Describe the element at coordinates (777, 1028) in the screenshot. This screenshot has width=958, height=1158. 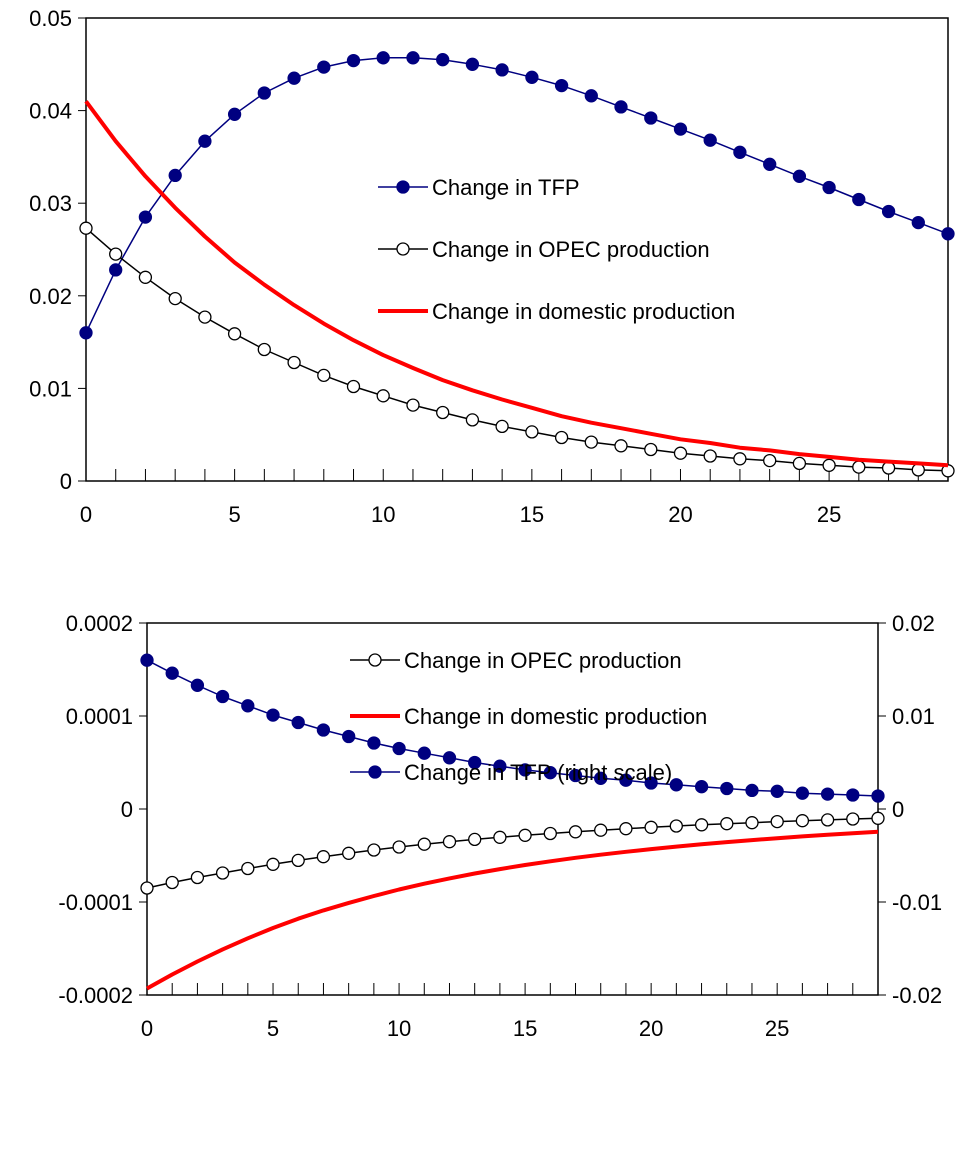
I see `x-tick-label: 25` at that location.